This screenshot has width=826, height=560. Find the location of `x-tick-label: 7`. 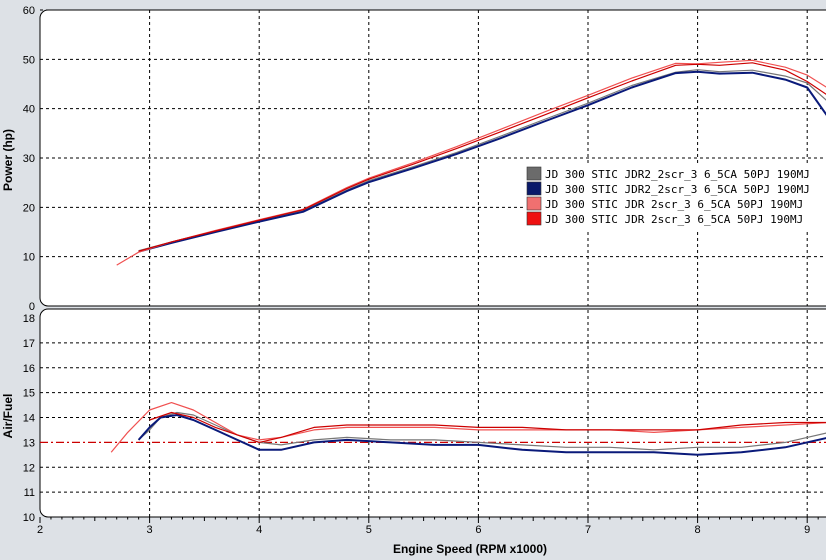

x-tick-label: 7 is located at coordinates (588, 530).